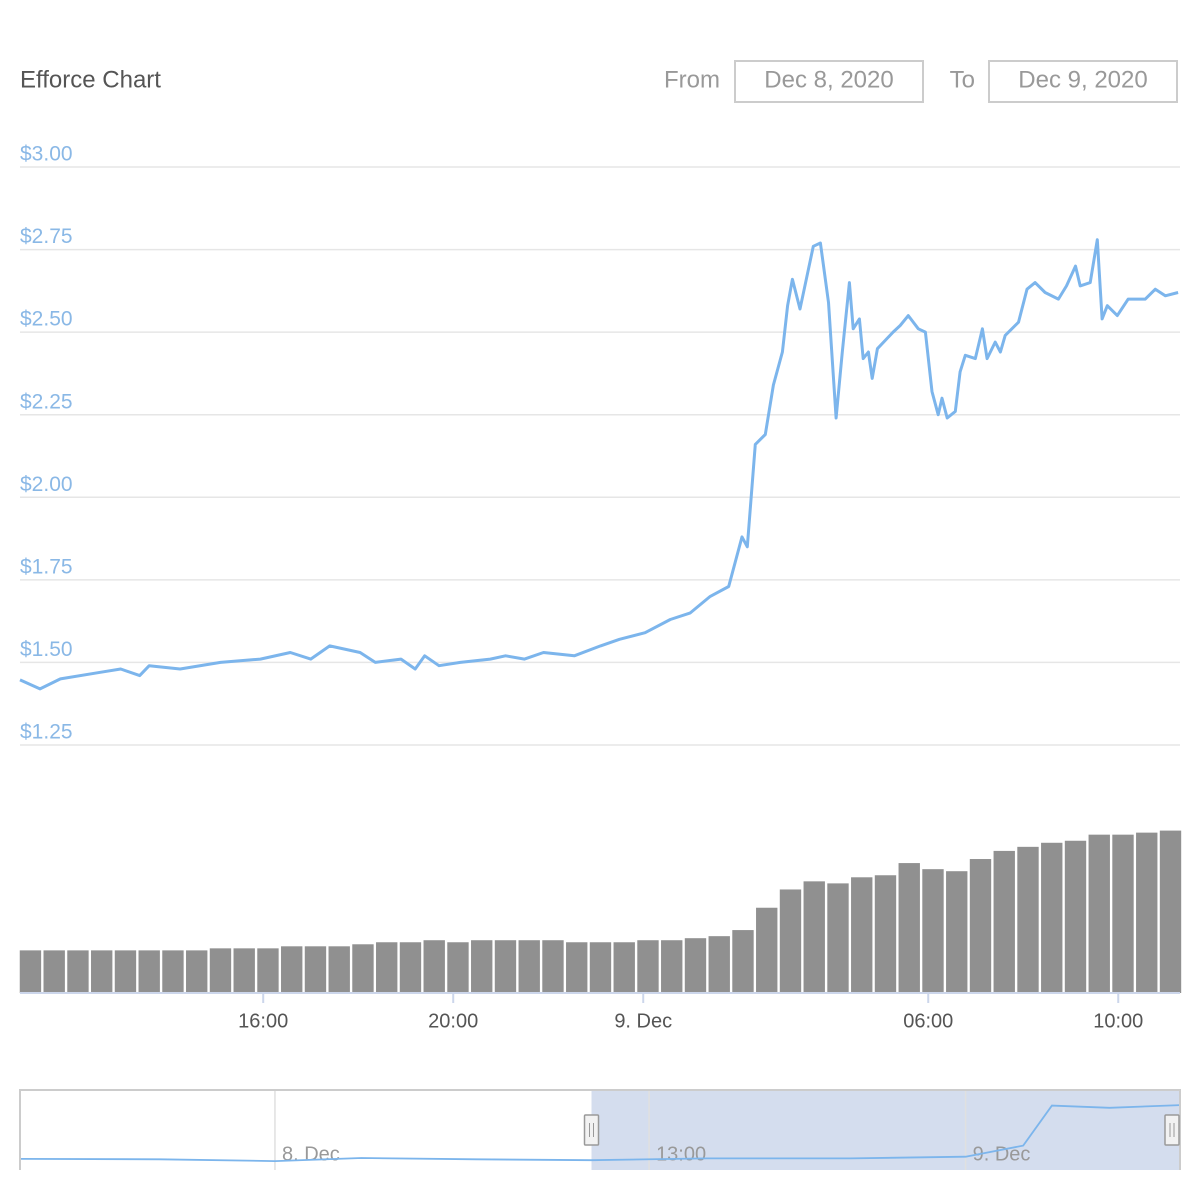 The image size is (1200, 1200). I want to click on to-date: Dec 9, 2020, so click(1082, 79).